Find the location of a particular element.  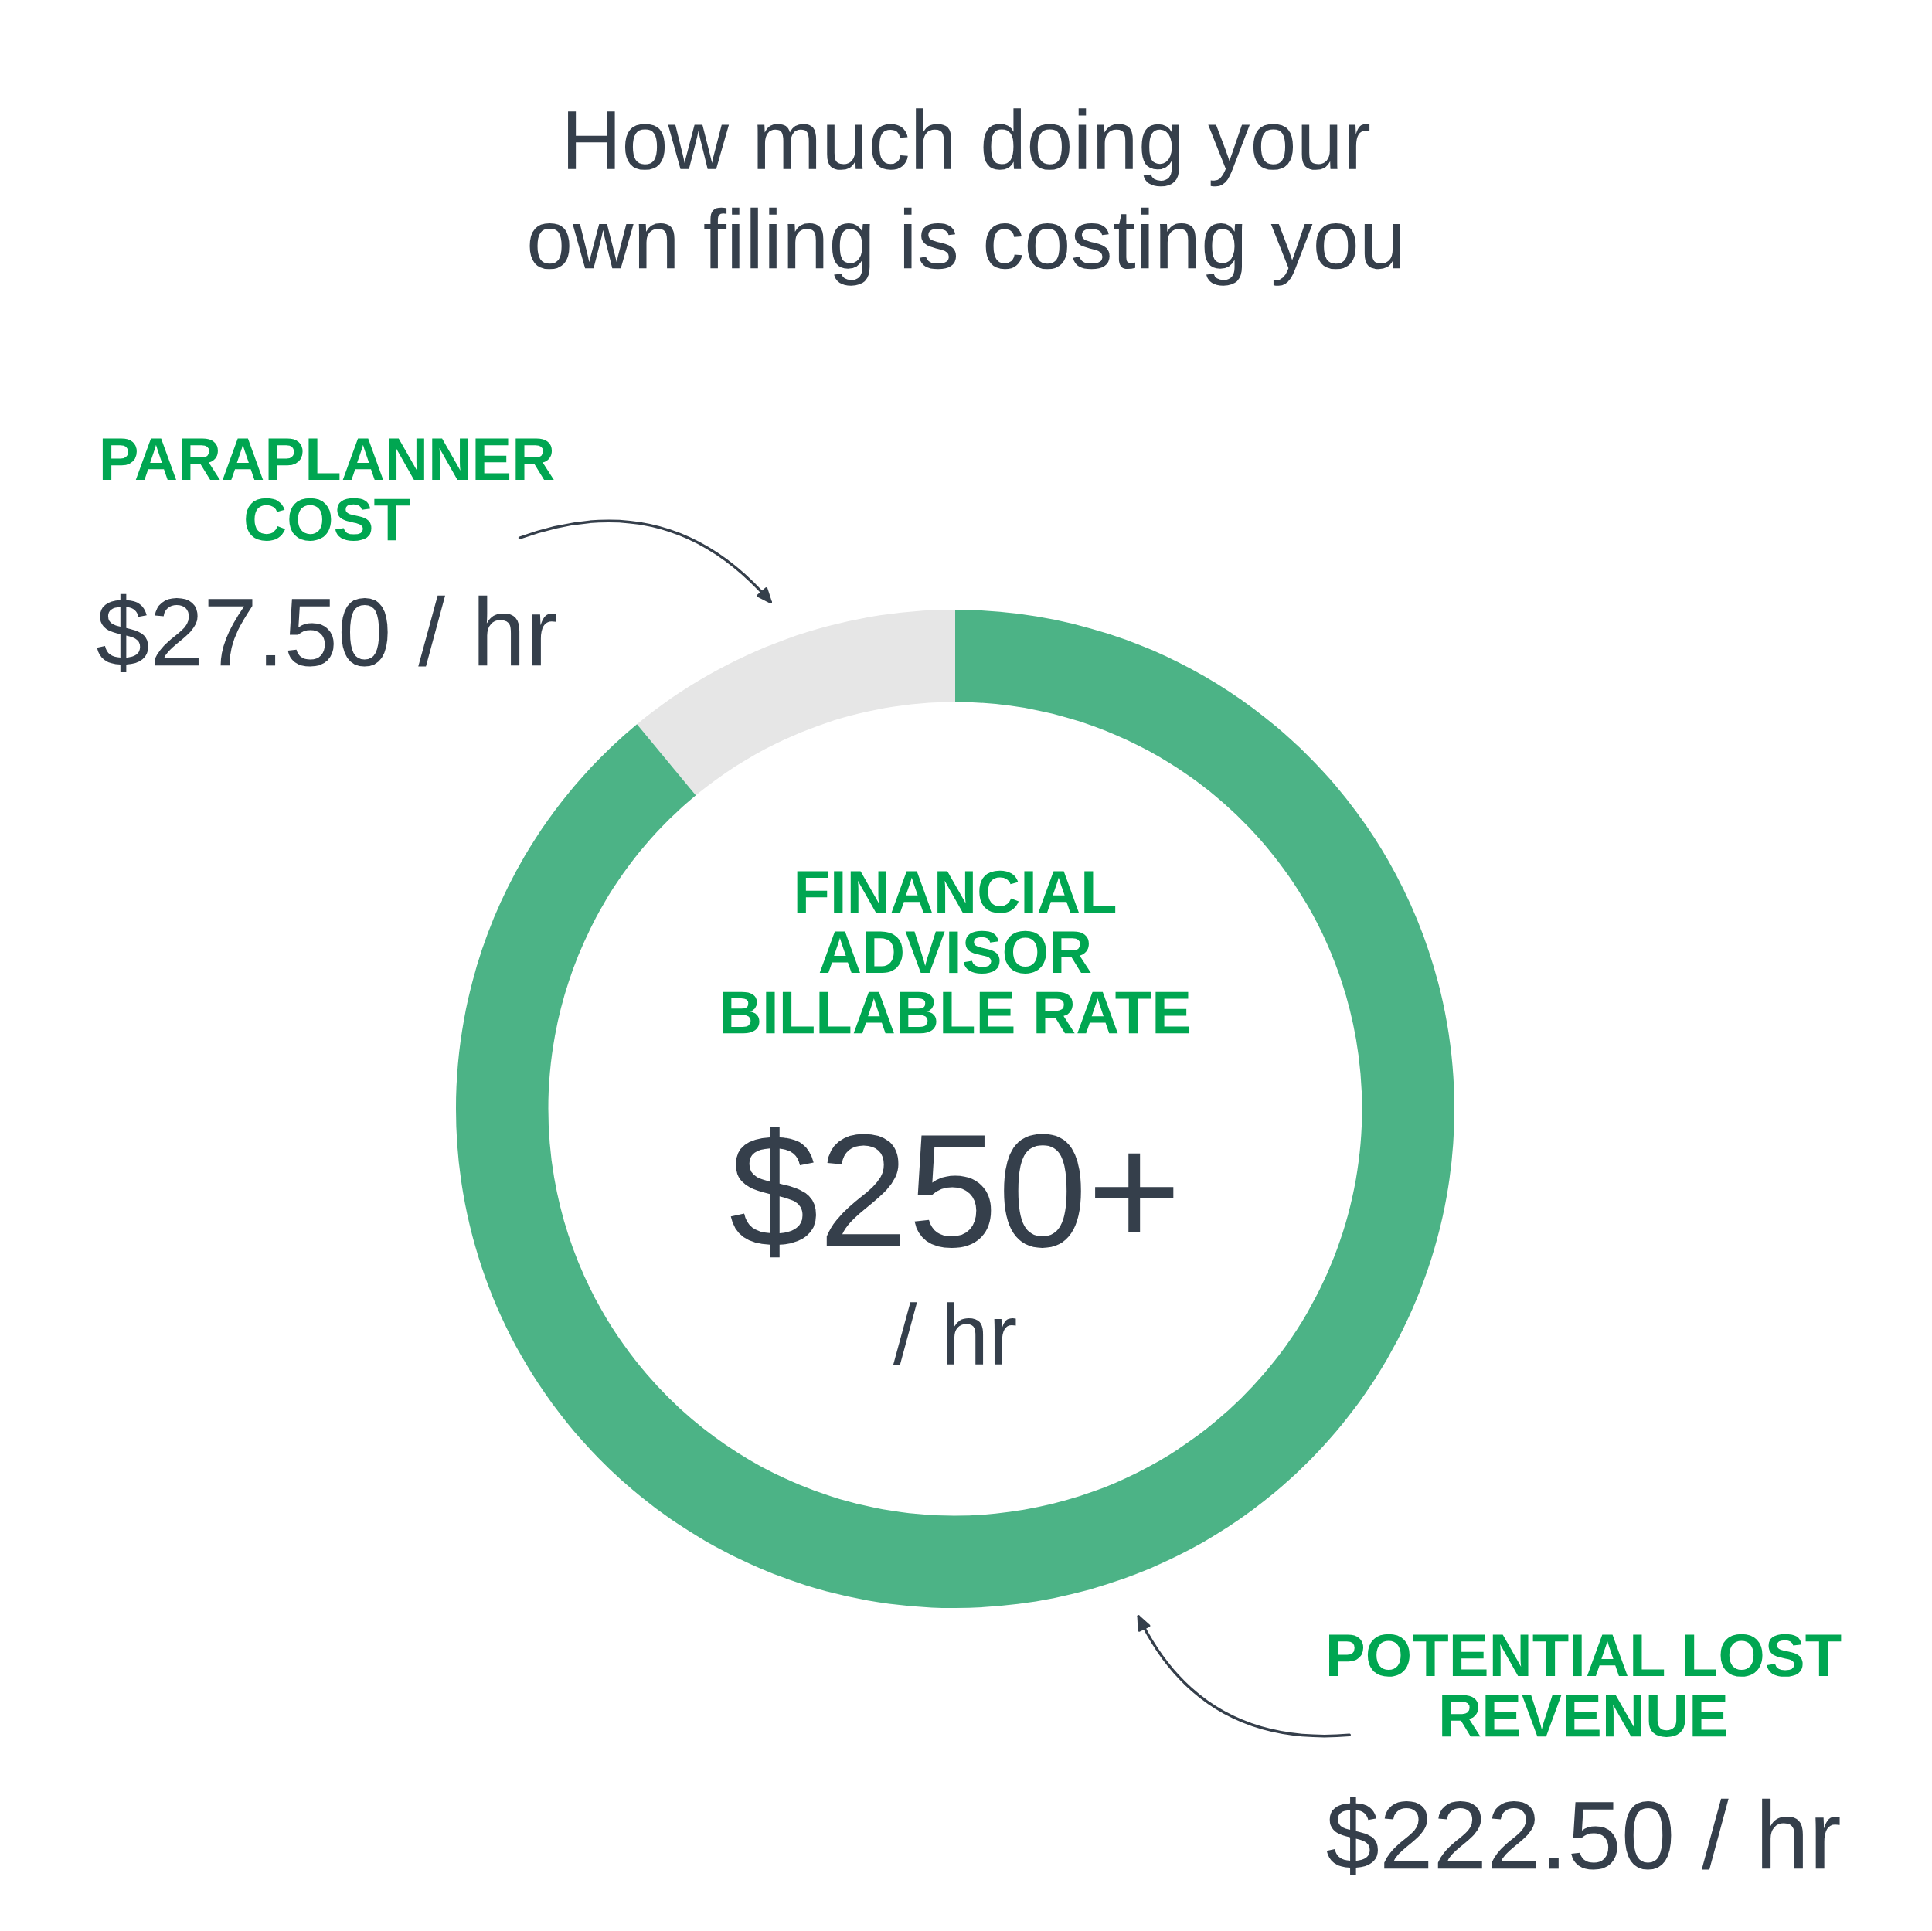

text: $250+ is located at coordinates (952, 1192).